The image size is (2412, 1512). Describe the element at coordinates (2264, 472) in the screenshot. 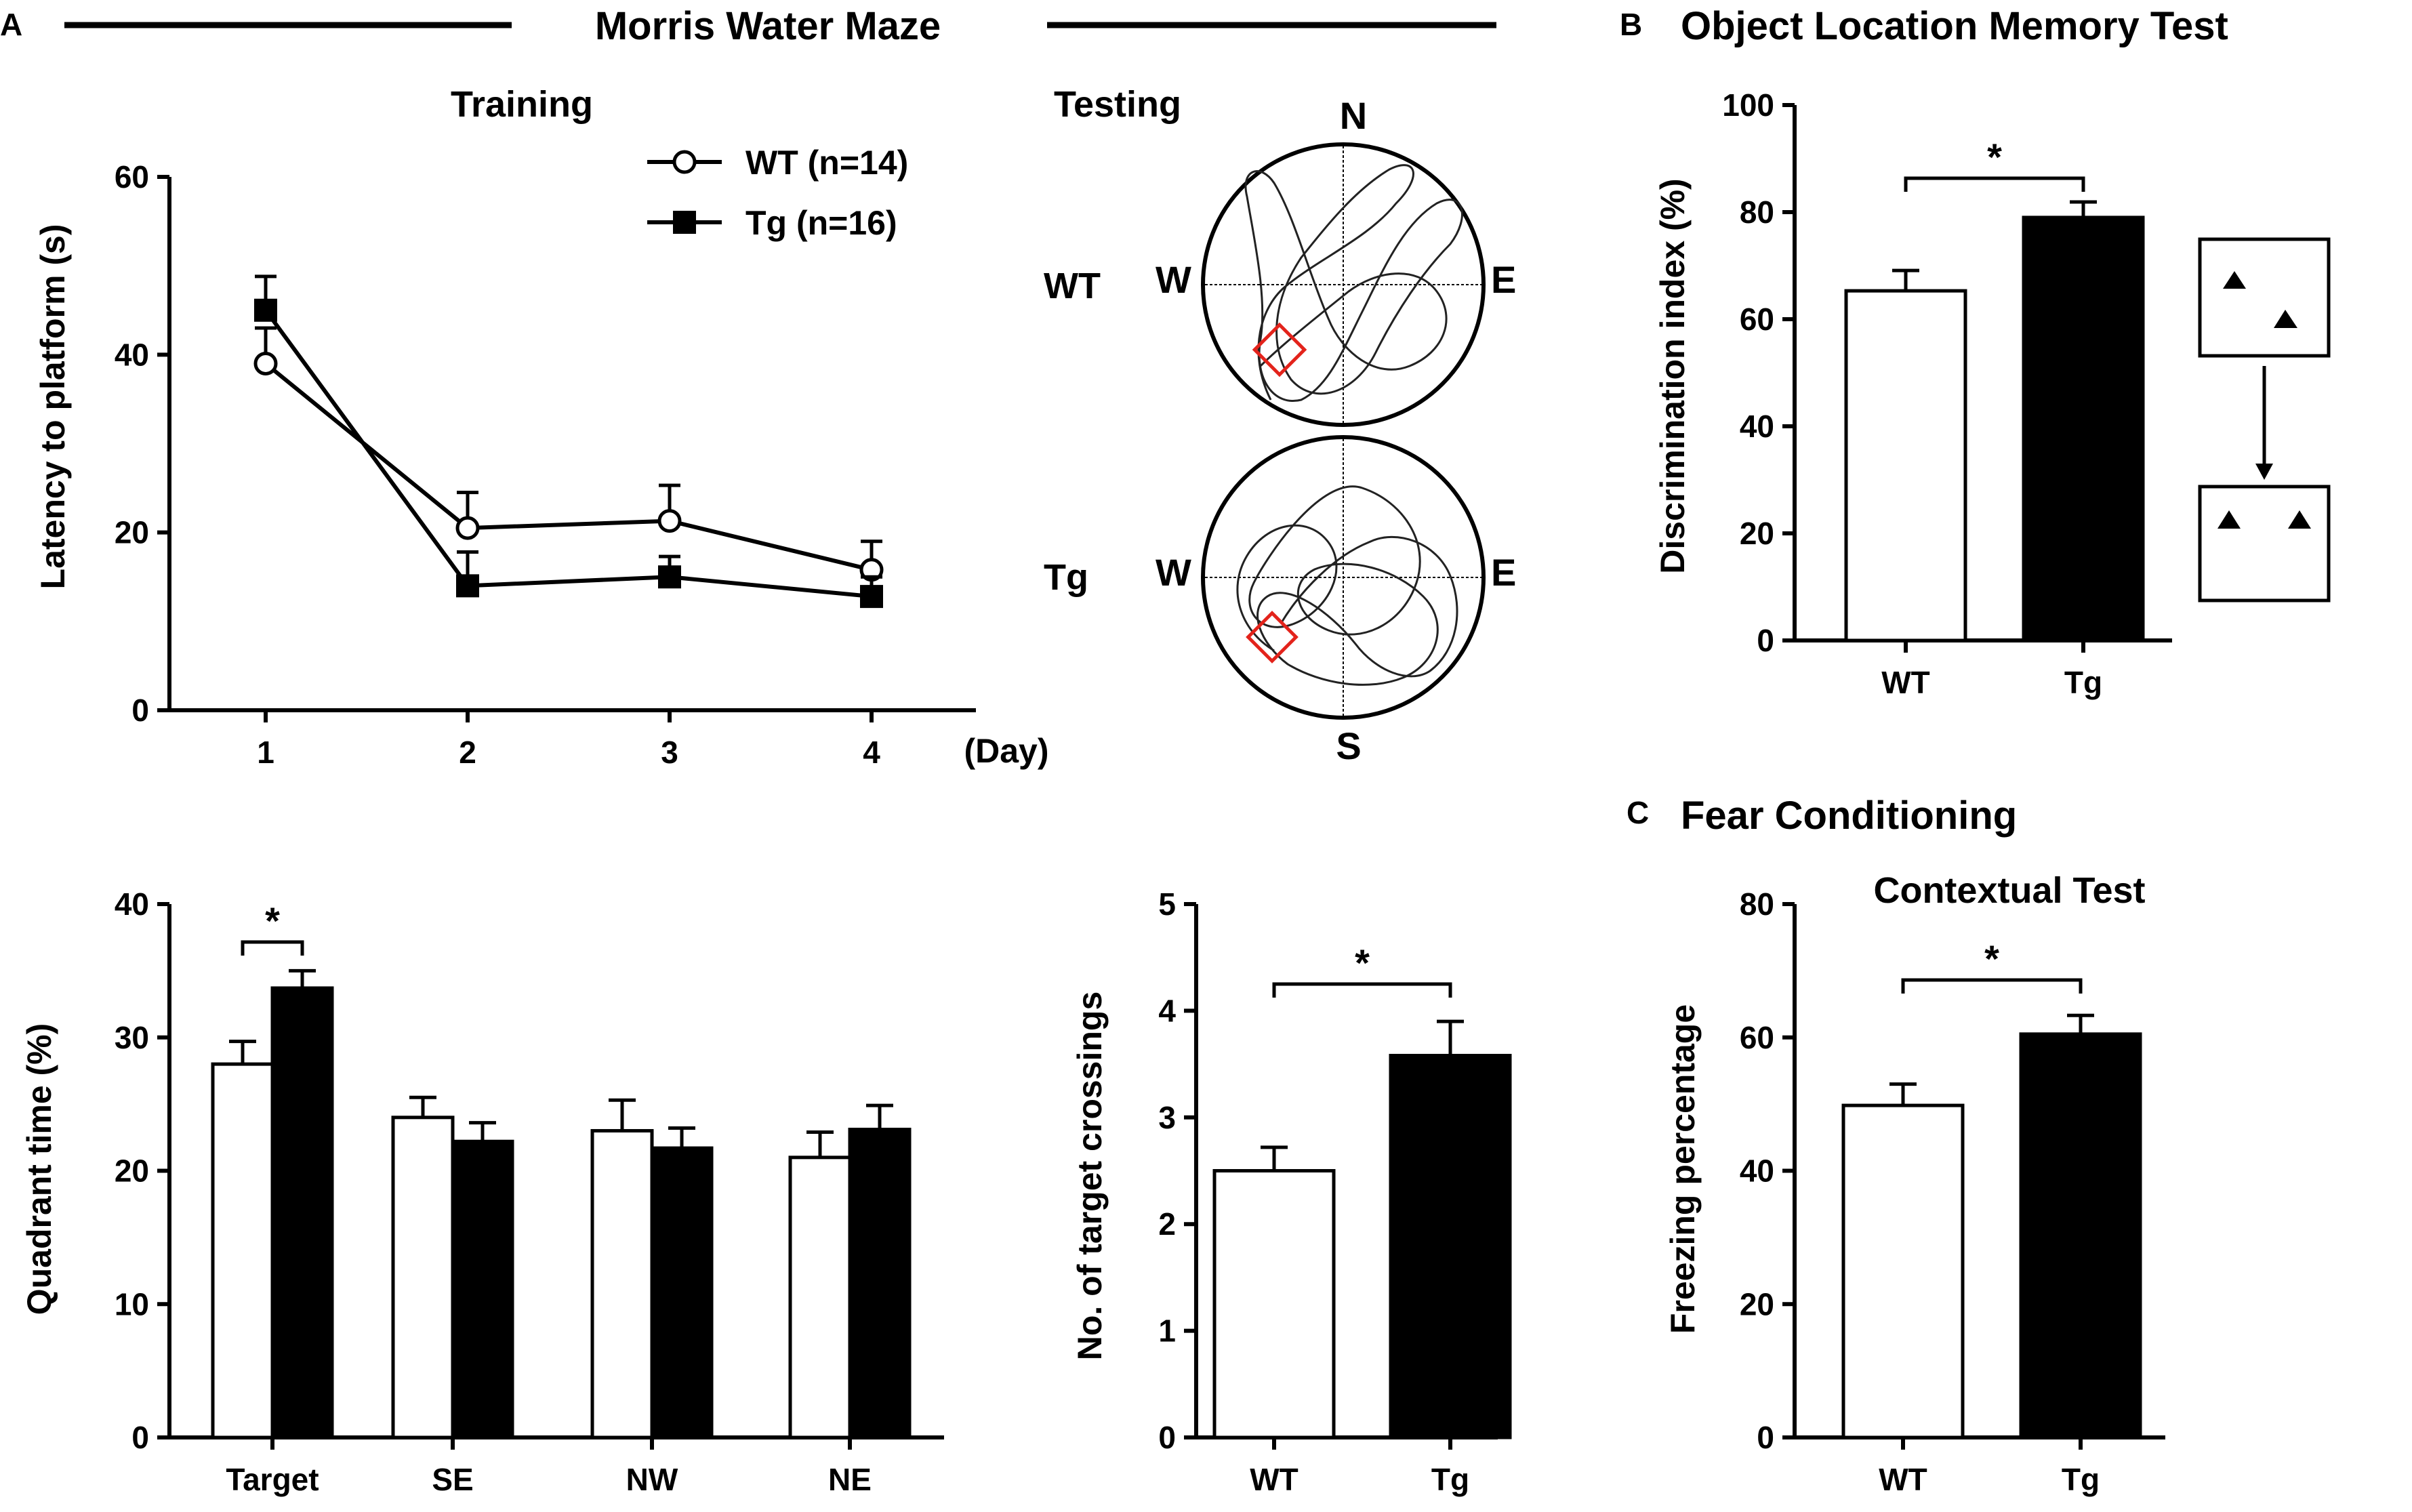

I see `arrow-down-icon` at that location.